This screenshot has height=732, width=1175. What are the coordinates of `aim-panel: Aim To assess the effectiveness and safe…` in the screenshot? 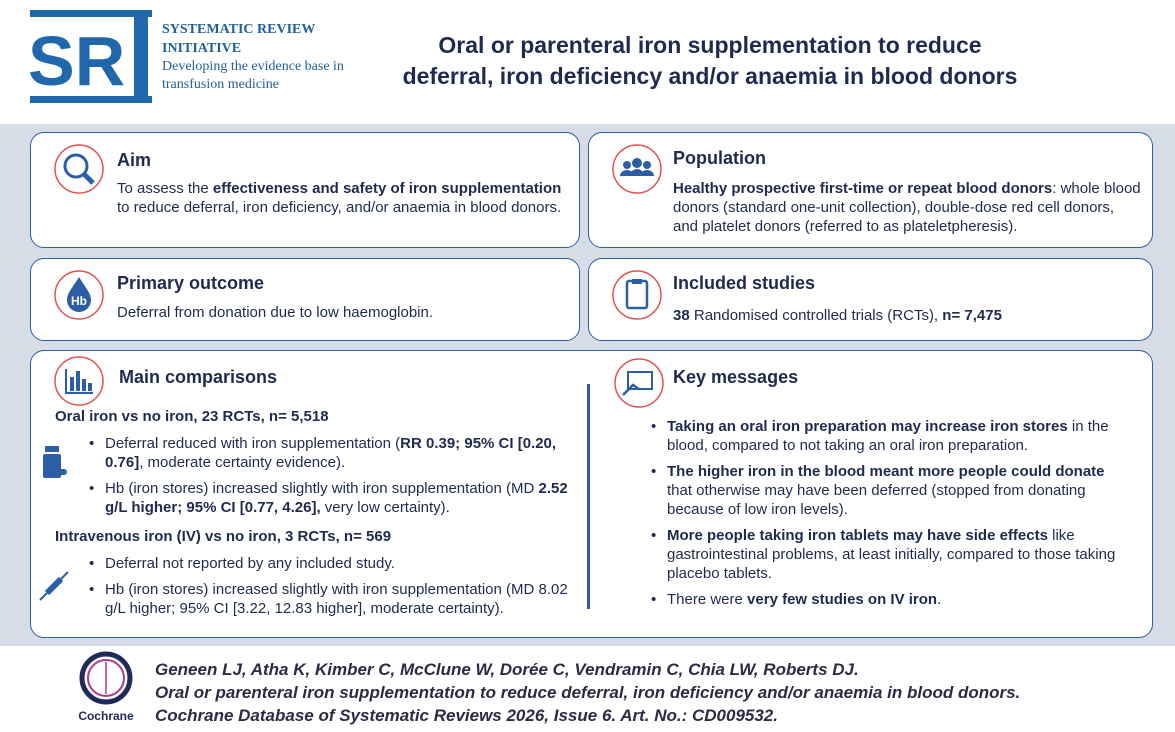 It's located at (305, 190).